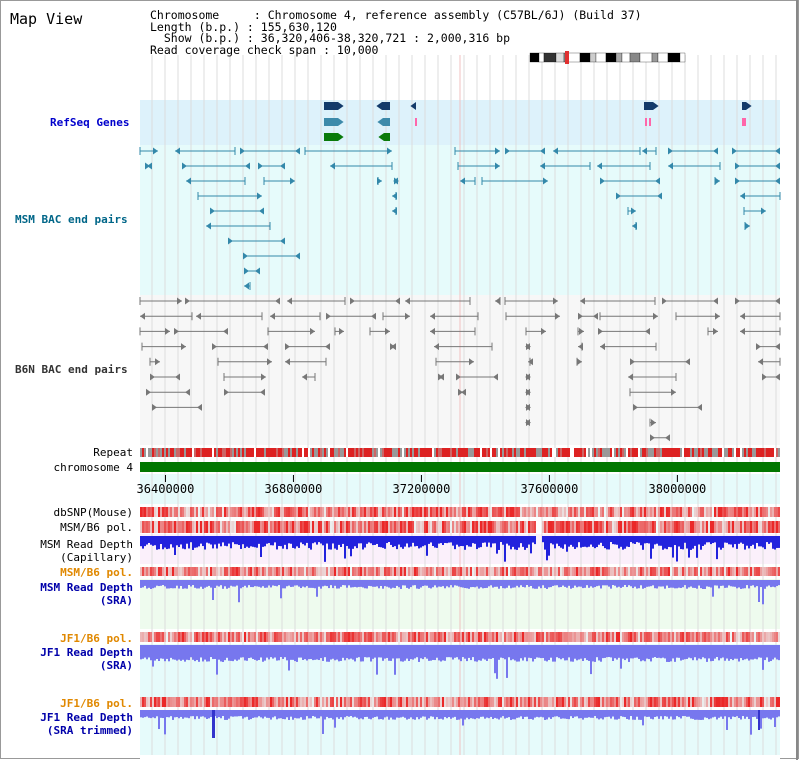 The image size is (800, 760). Describe the element at coordinates (96, 638) in the screenshot. I see `track-label-jf1-pol: JF1/B6 pol.` at that location.